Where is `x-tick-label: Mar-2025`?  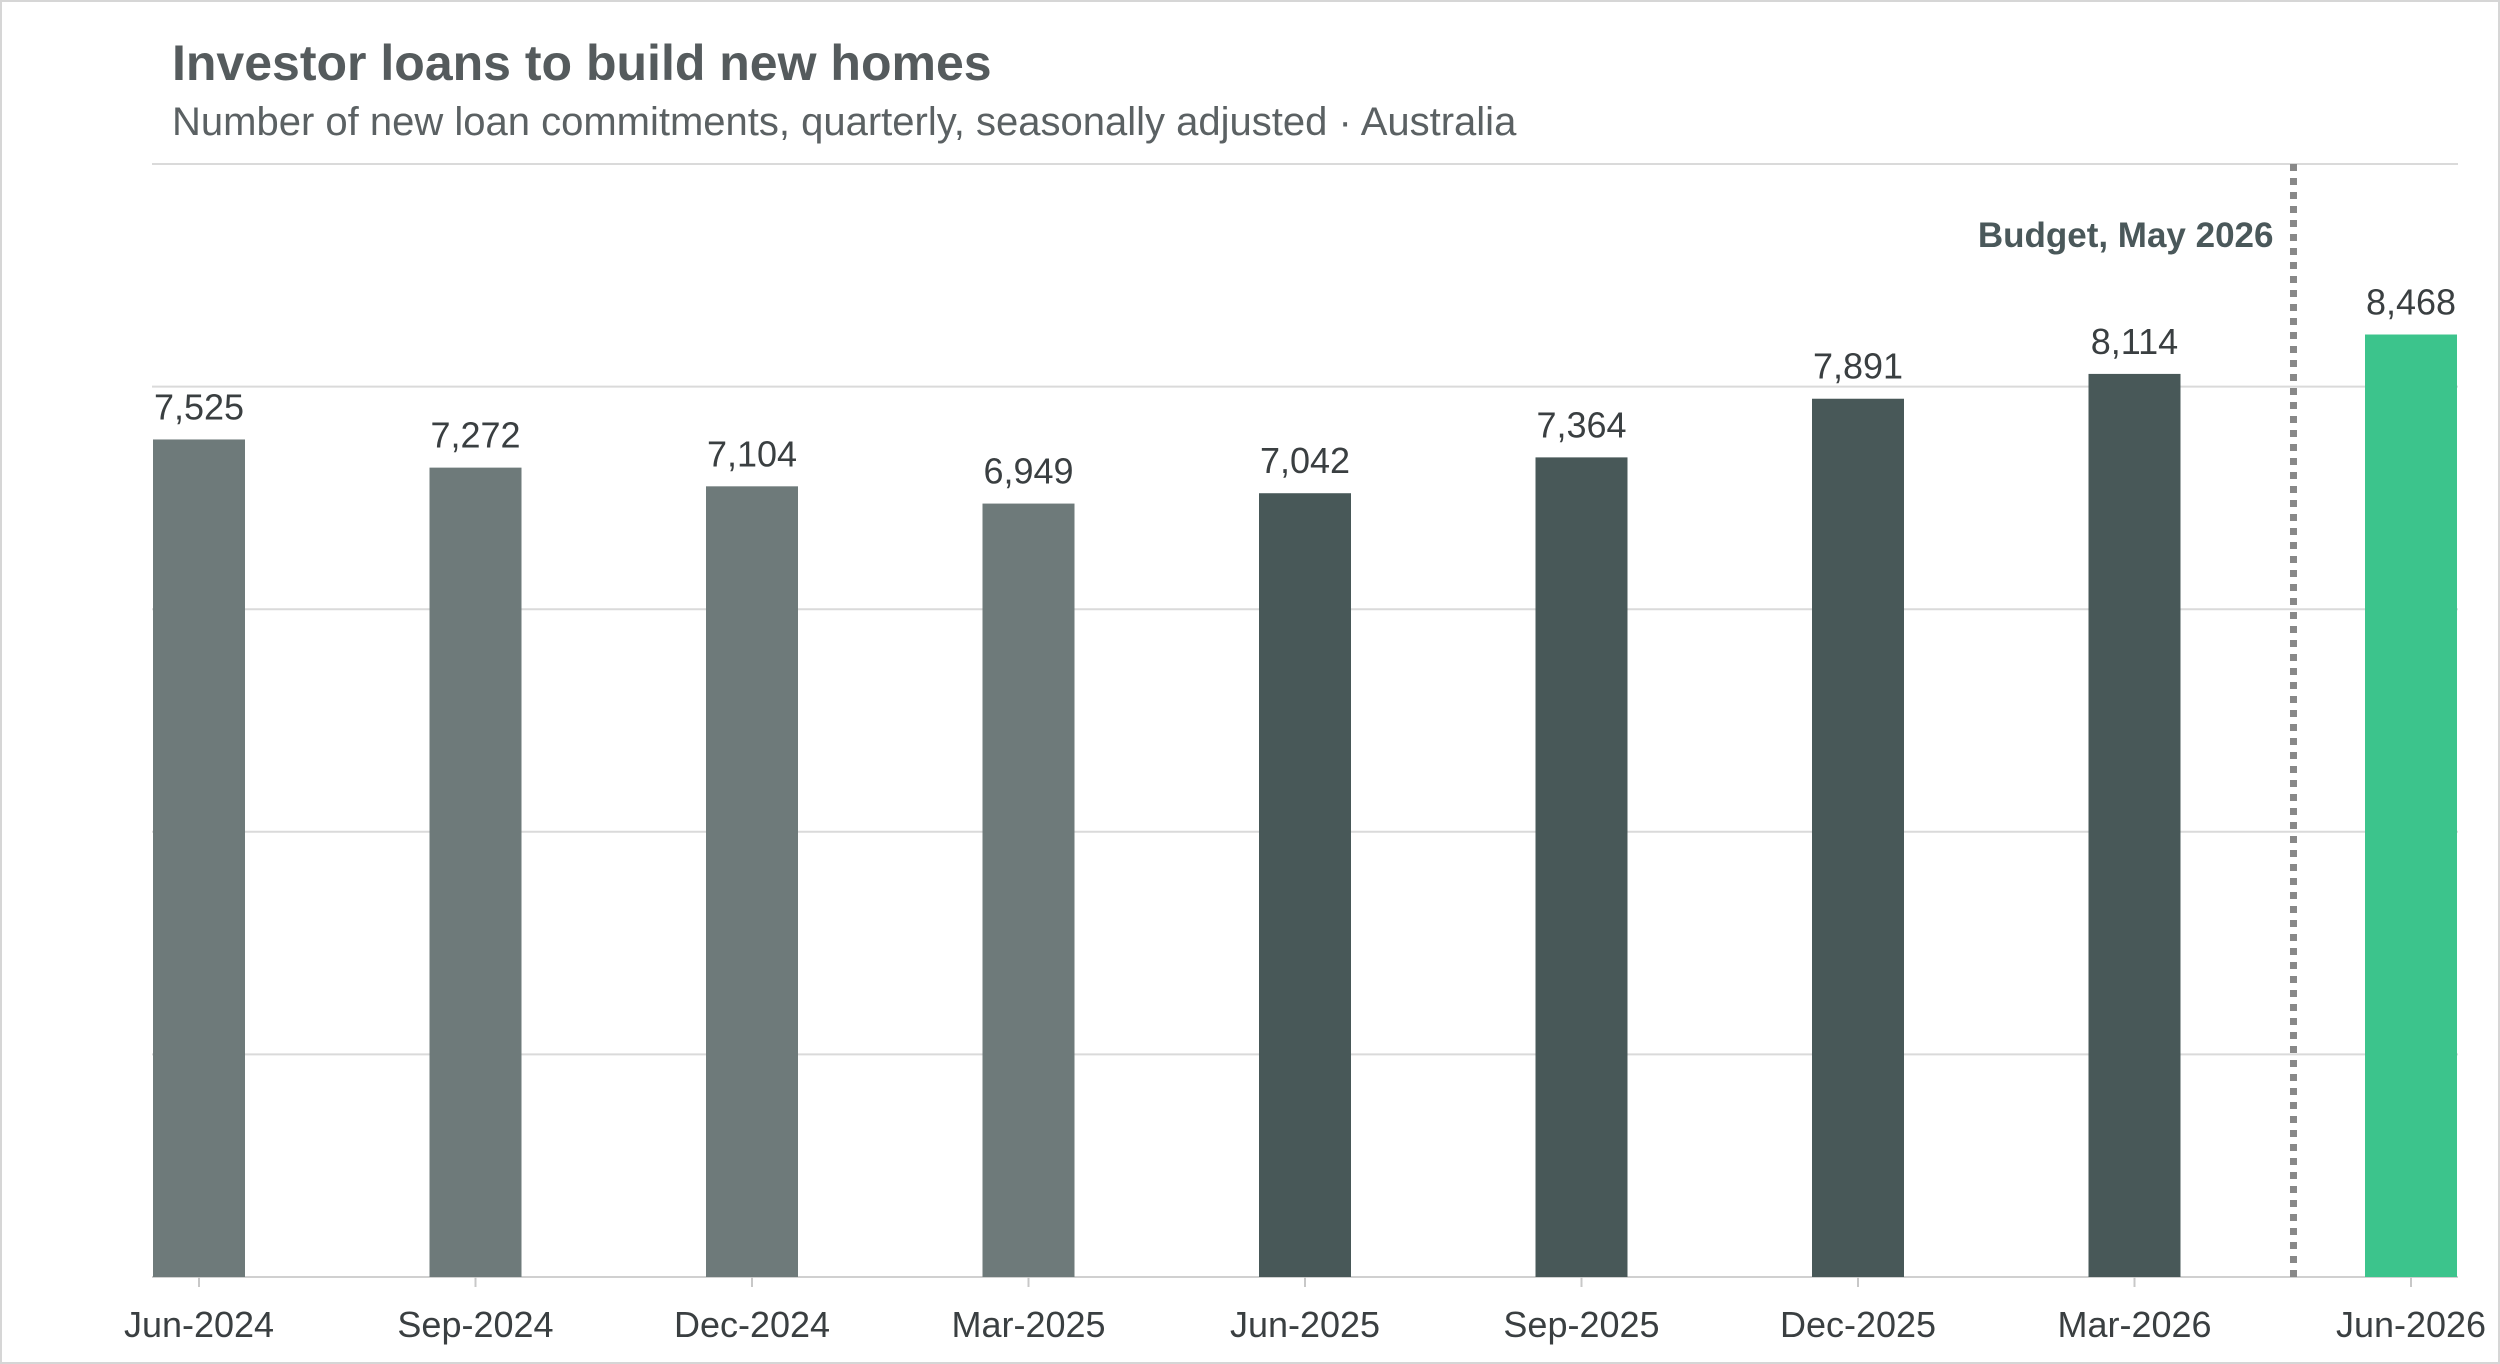
x-tick-label: Mar-2025 is located at coordinates (1028, 1324).